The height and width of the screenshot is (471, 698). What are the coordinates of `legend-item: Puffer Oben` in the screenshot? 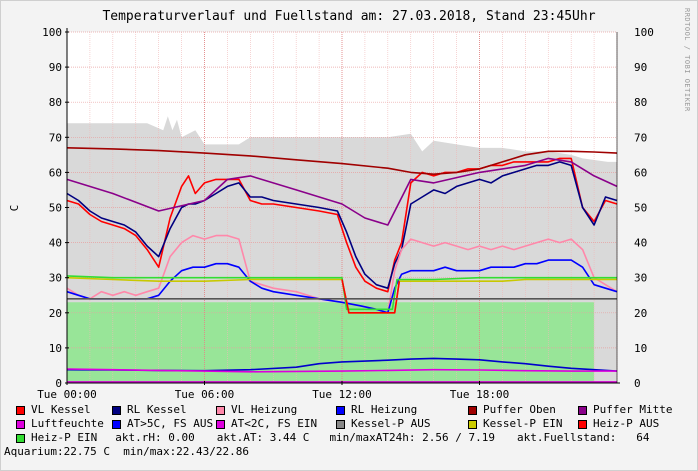 It's located at (523, 410).